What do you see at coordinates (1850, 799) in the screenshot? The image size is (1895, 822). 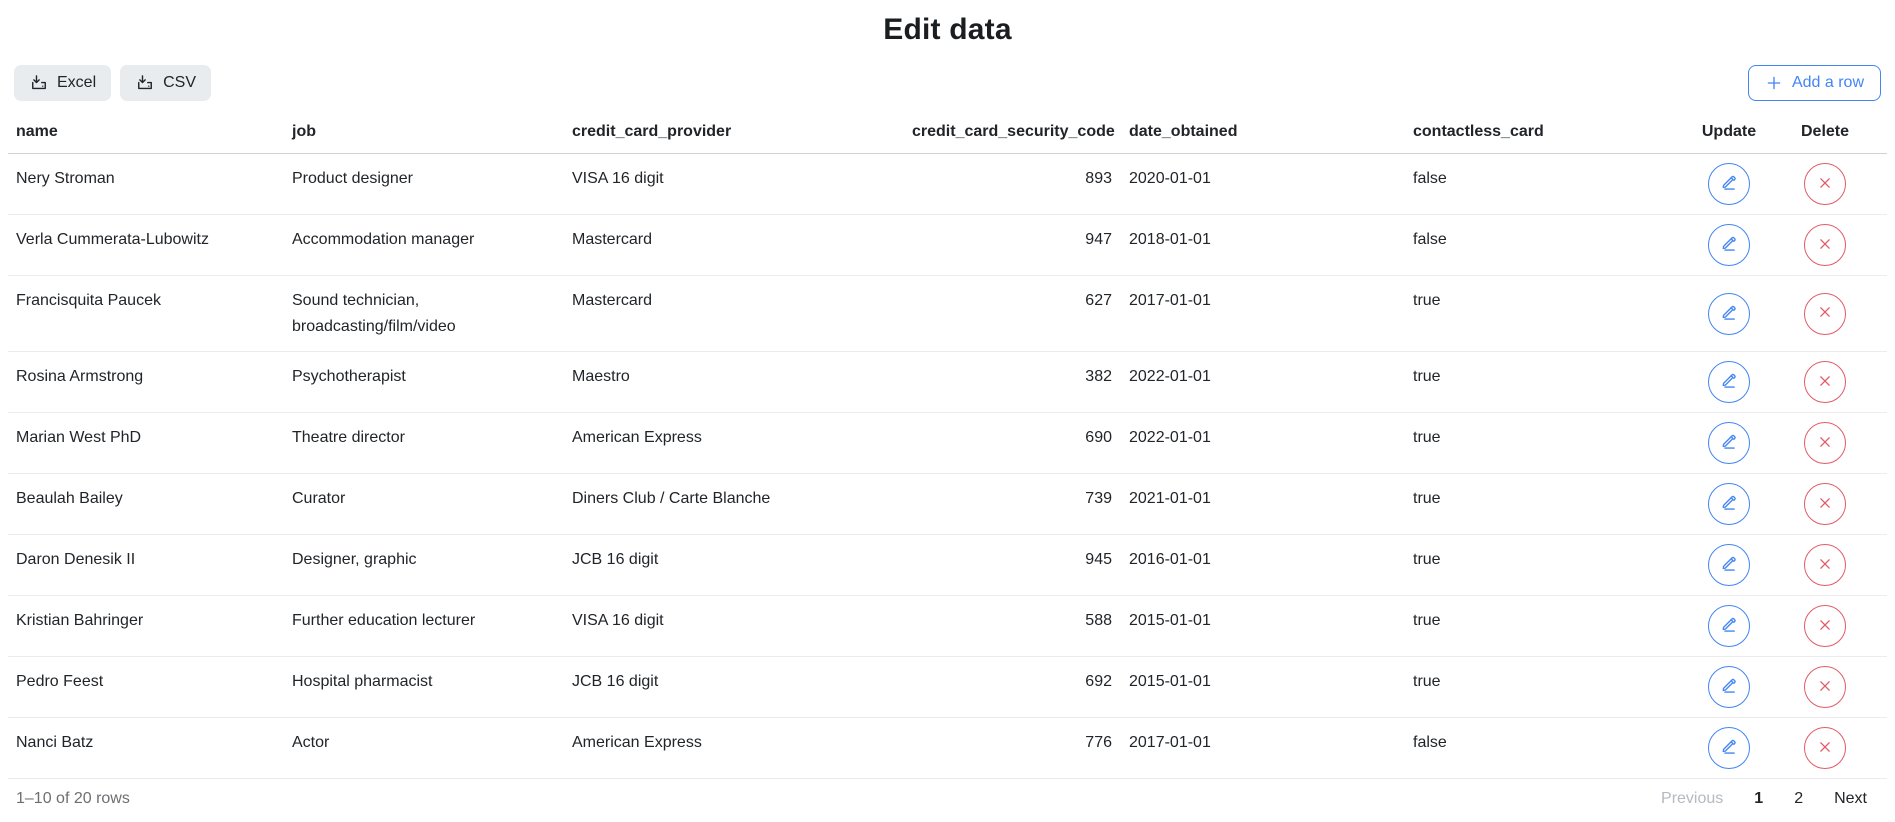 I see `pagination-next: Next` at bounding box center [1850, 799].